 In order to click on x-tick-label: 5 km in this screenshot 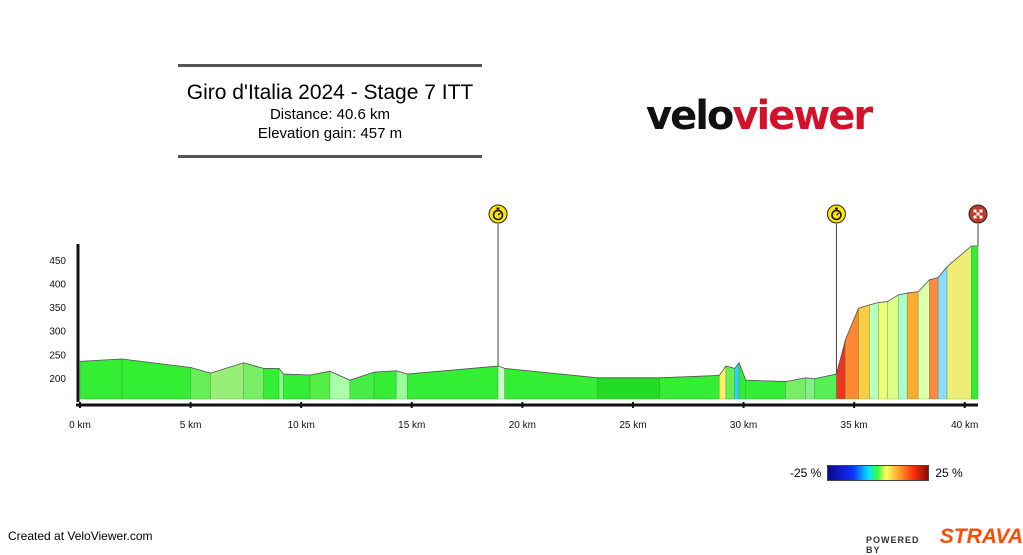, I will do `click(191, 425)`.